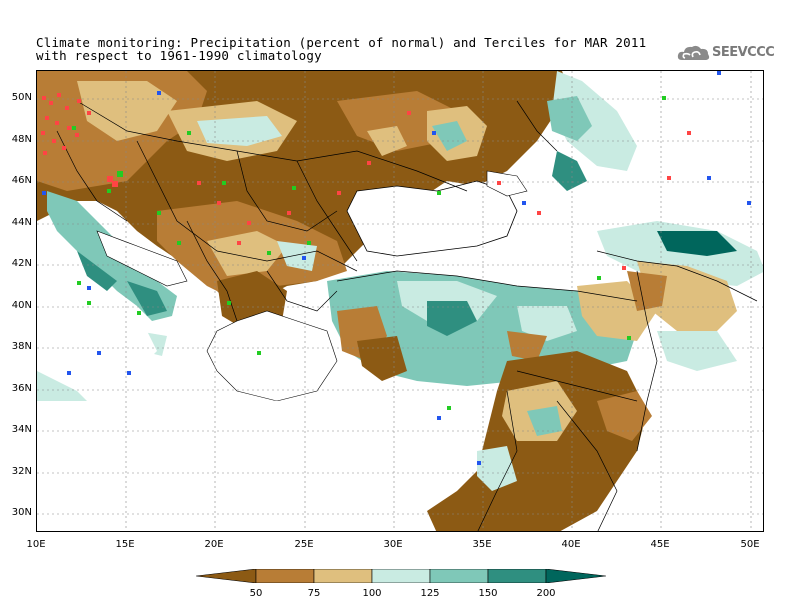 Image resolution: width=800 pixels, height=600 pixels. What do you see at coordinates (21, 180) in the screenshot?
I see `lat-label-46n: 46N` at bounding box center [21, 180].